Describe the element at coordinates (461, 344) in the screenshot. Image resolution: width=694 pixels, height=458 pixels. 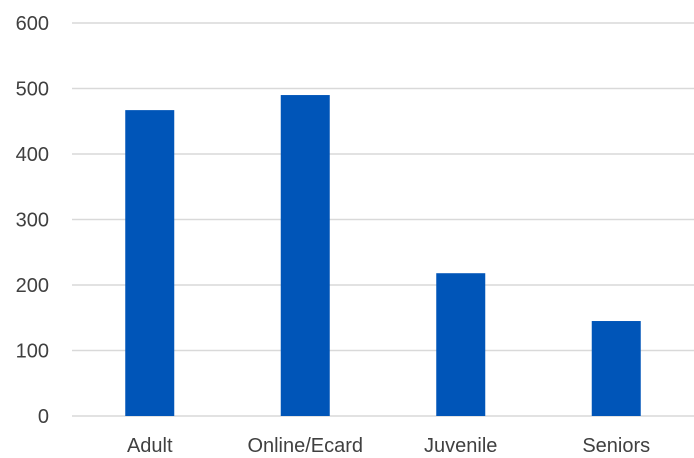
I see `bar-juvenile` at that location.